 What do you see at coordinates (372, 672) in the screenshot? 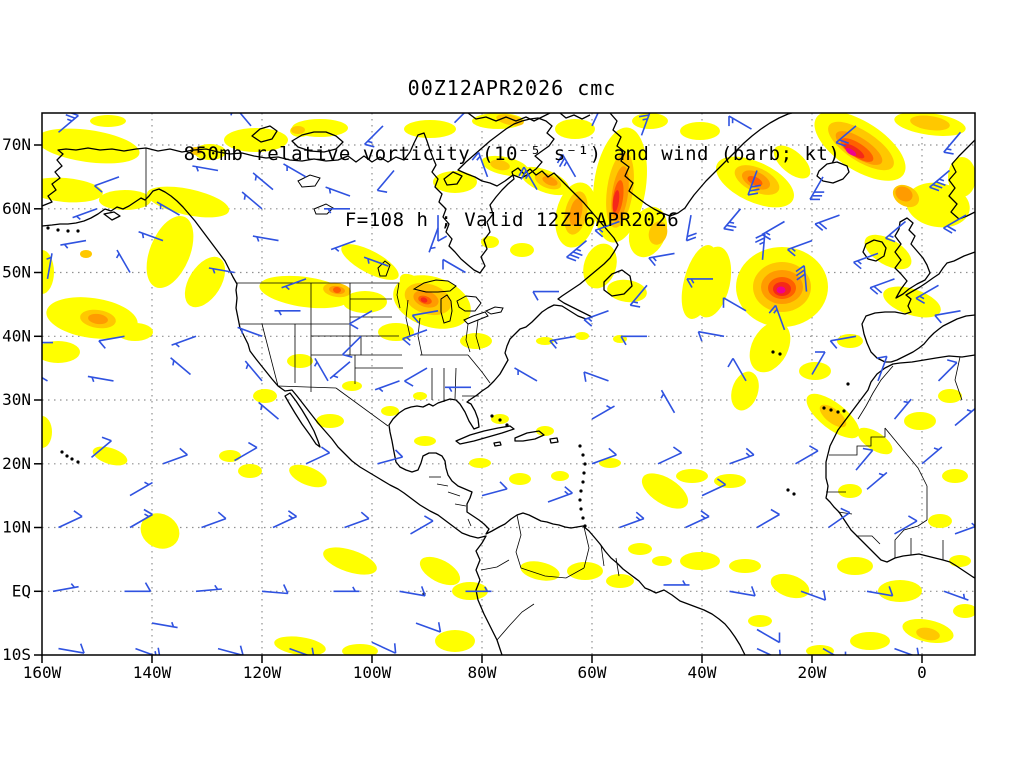
I see `lon-label: 100W` at bounding box center [372, 672].